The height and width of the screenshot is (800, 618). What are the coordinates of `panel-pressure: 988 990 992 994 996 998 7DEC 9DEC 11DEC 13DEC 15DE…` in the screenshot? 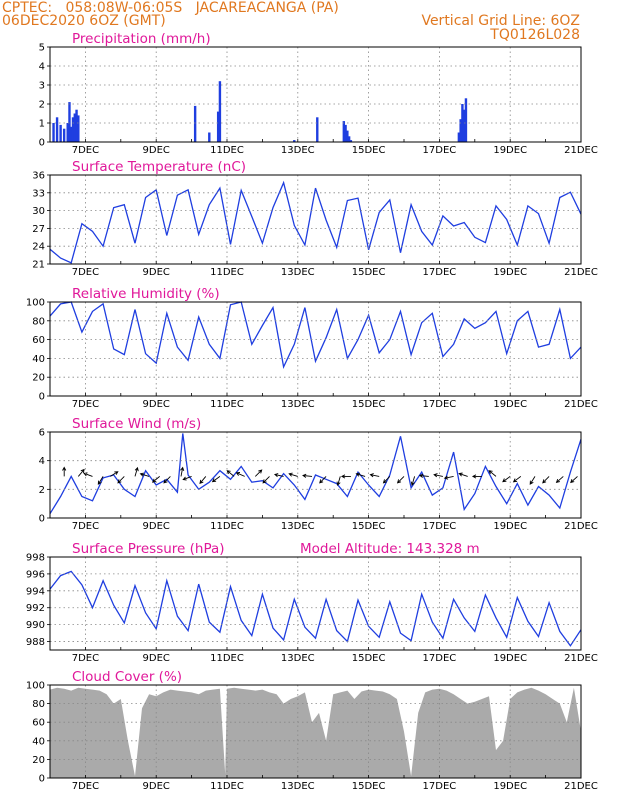 It's located at (312, 602).